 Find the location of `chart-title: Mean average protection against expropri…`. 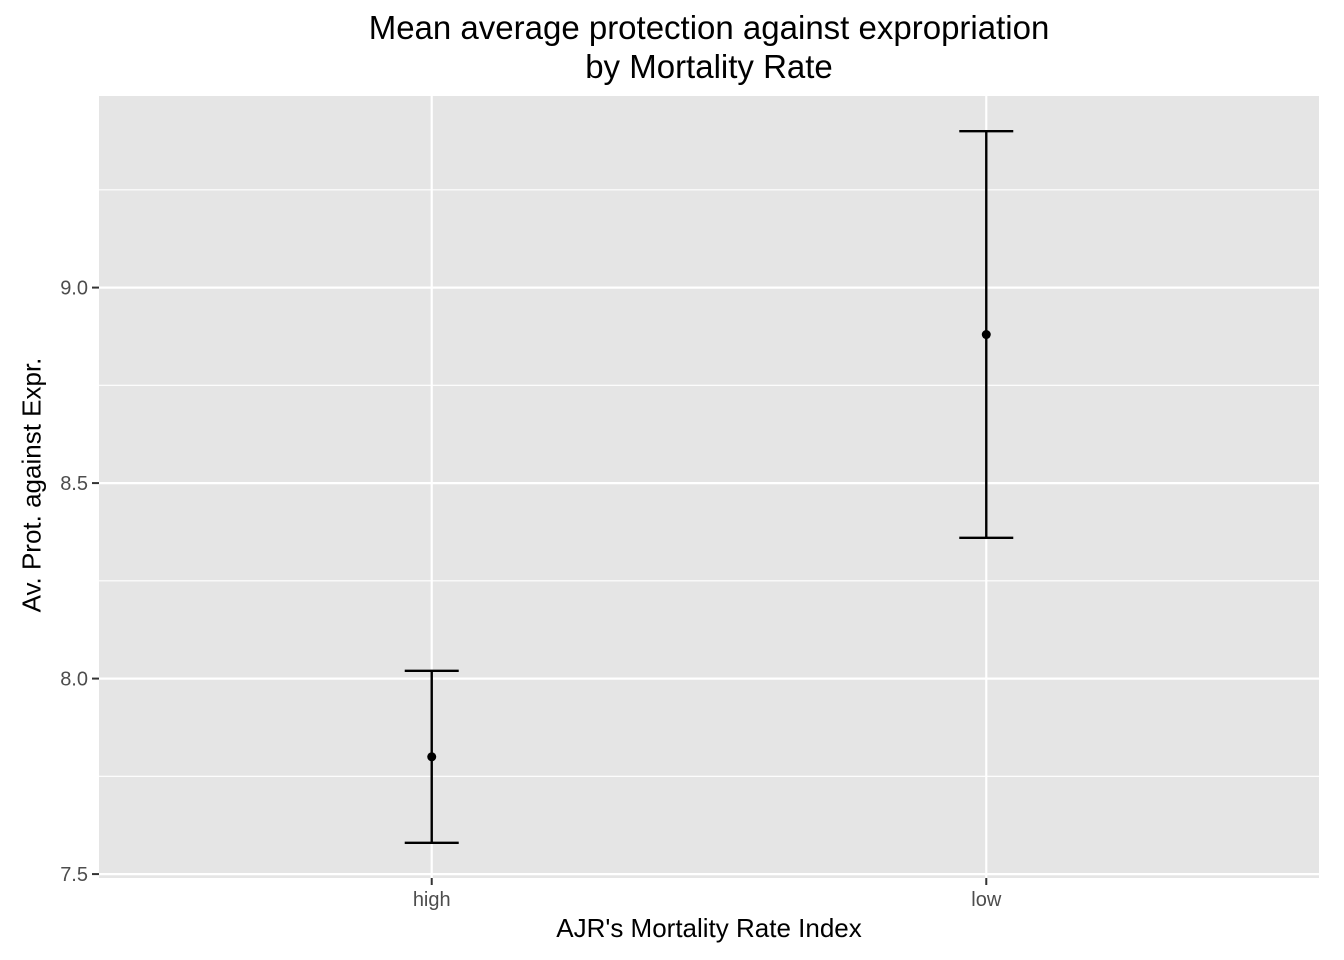

chart-title: Mean average protection against expropri… is located at coordinates (709, 47).